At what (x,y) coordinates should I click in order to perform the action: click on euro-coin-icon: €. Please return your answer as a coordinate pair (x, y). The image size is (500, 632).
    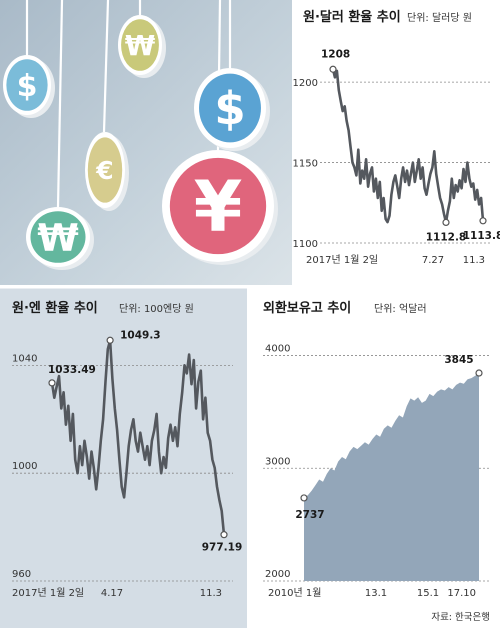
    Looking at the image, I should click on (107, 171).